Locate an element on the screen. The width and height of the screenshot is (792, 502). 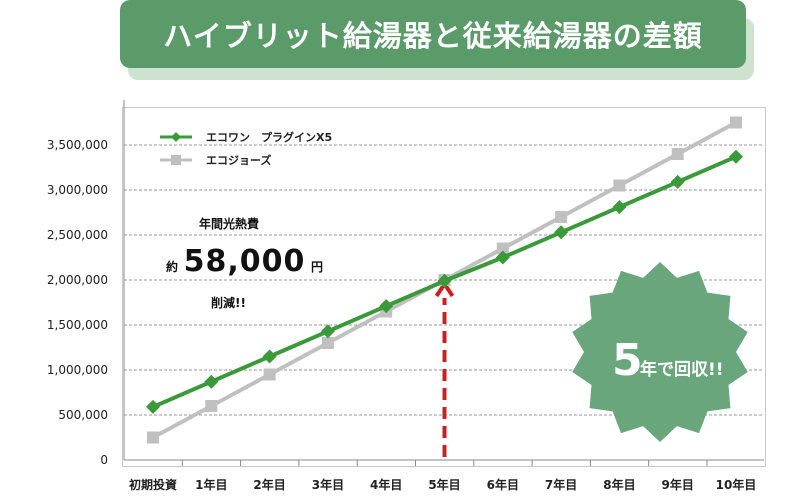
x-tick-label: 初期投資 is located at coordinates (153, 484).